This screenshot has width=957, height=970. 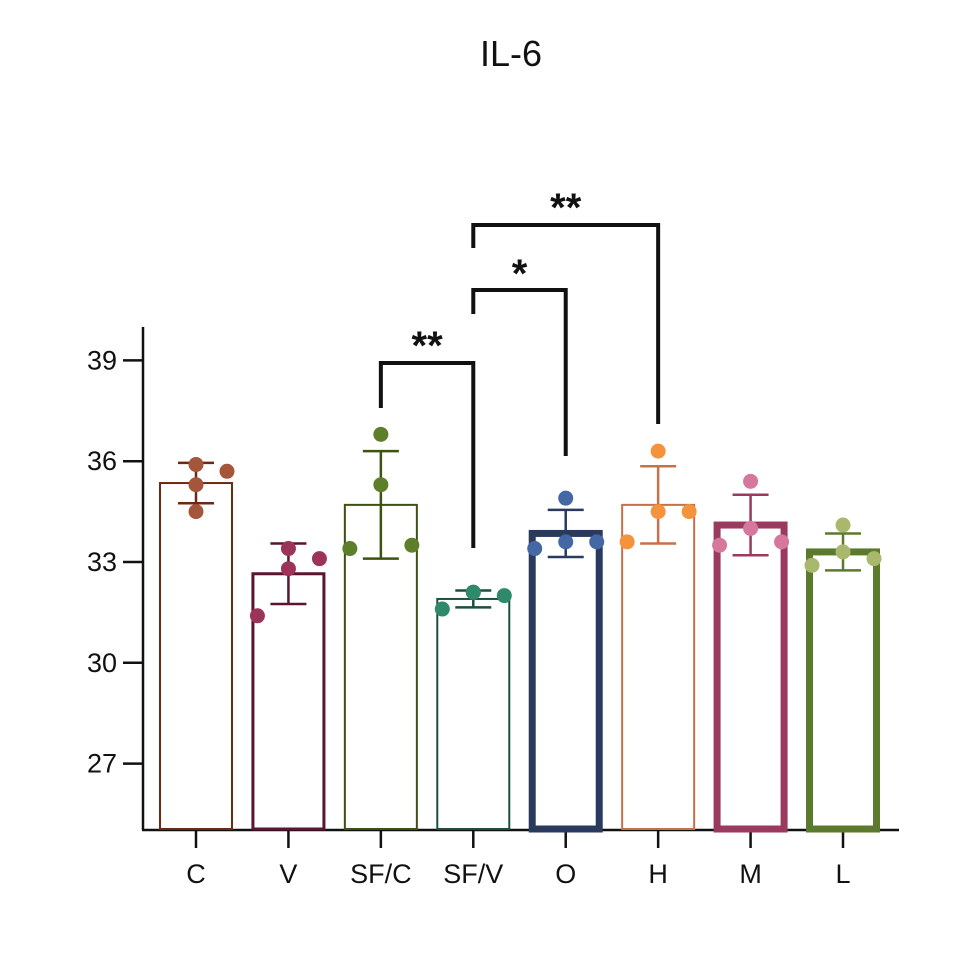 What do you see at coordinates (381, 874) in the screenshot?
I see `x-tick-label: SF/C` at bounding box center [381, 874].